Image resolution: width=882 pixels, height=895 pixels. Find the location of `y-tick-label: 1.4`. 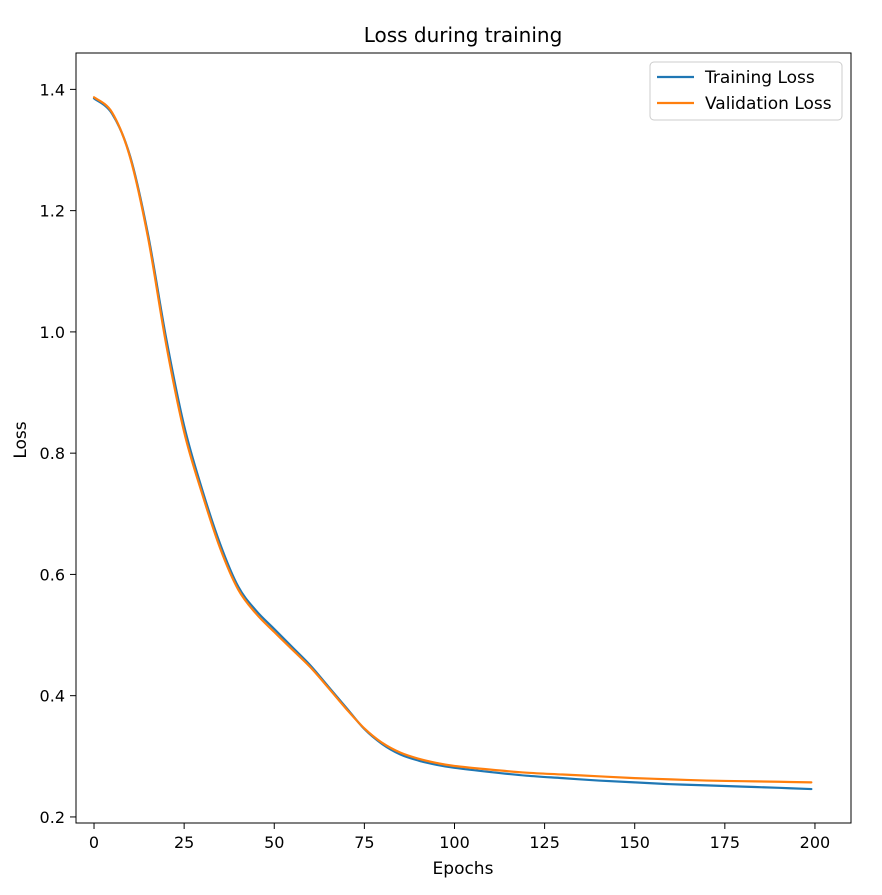

y-tick-label: 1.4 is located at coordinates (52, 89).